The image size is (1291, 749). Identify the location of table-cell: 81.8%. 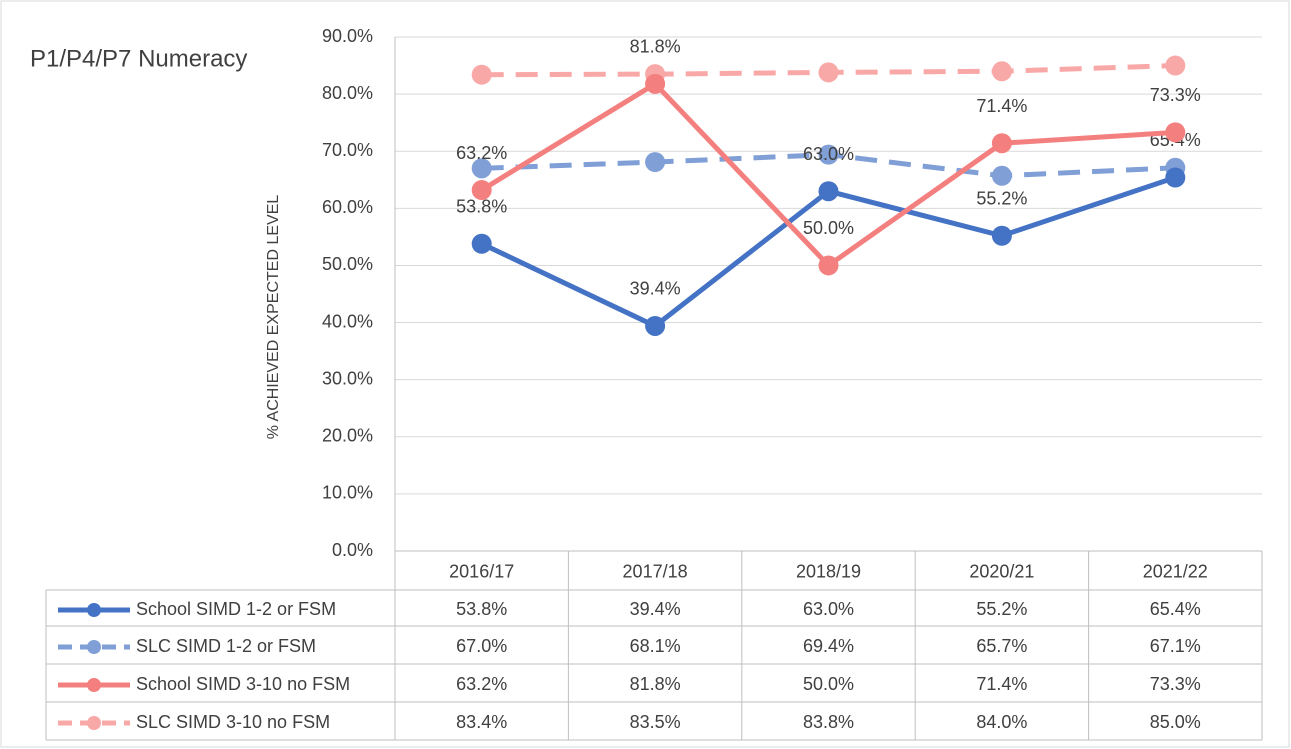
(655, 684).